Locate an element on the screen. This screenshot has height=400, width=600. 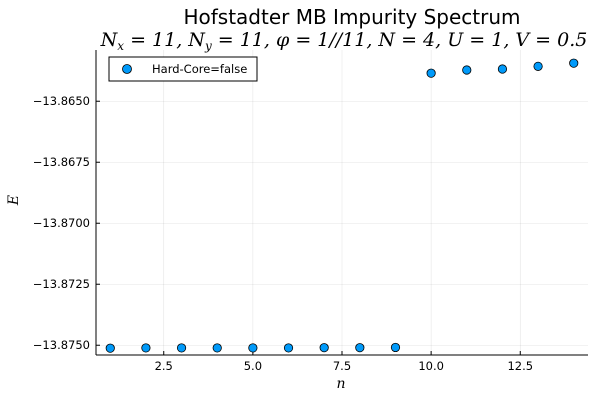
legend-label: Hard-Core=false is located at coordinates (199, 69).